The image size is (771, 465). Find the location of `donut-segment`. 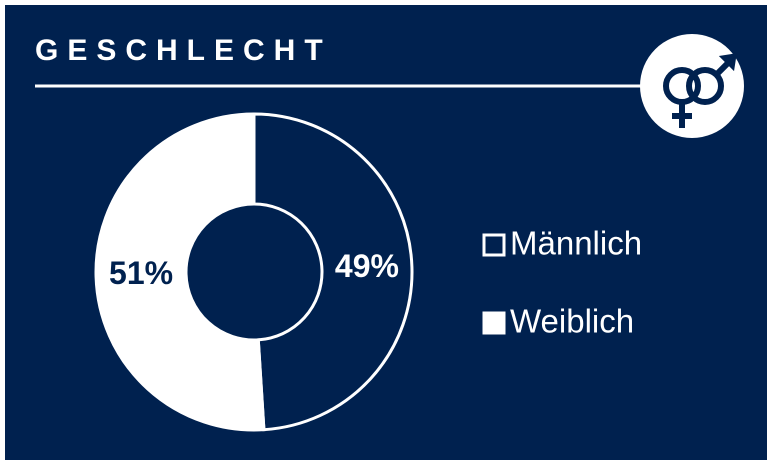

donut-segment is located at coordinates (333, 272).